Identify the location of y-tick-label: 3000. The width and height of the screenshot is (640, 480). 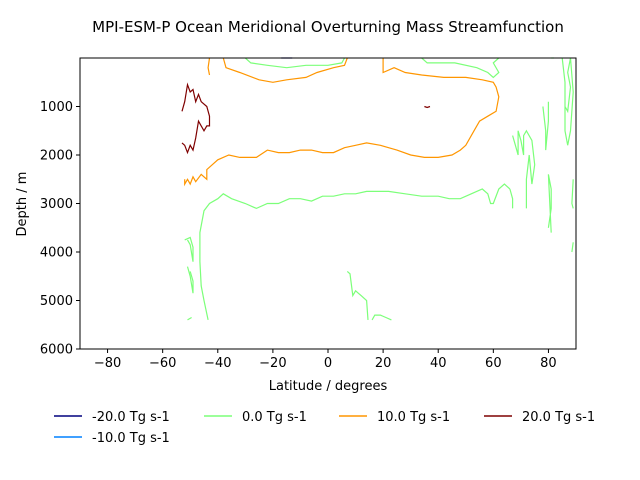
(56, 204).